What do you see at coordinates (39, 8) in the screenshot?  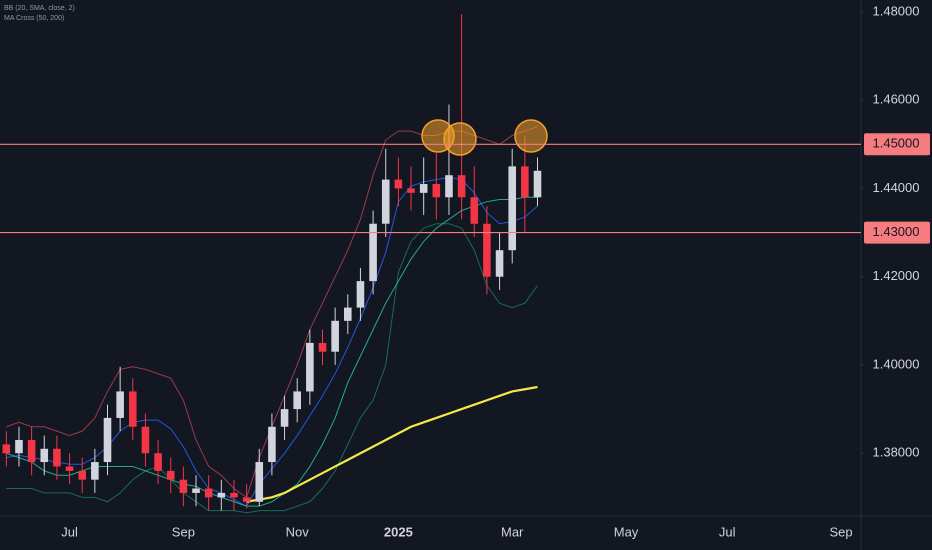 I see `indicator-label: BB (20, SMA, close, 2)` at bounding box center [39, 8].